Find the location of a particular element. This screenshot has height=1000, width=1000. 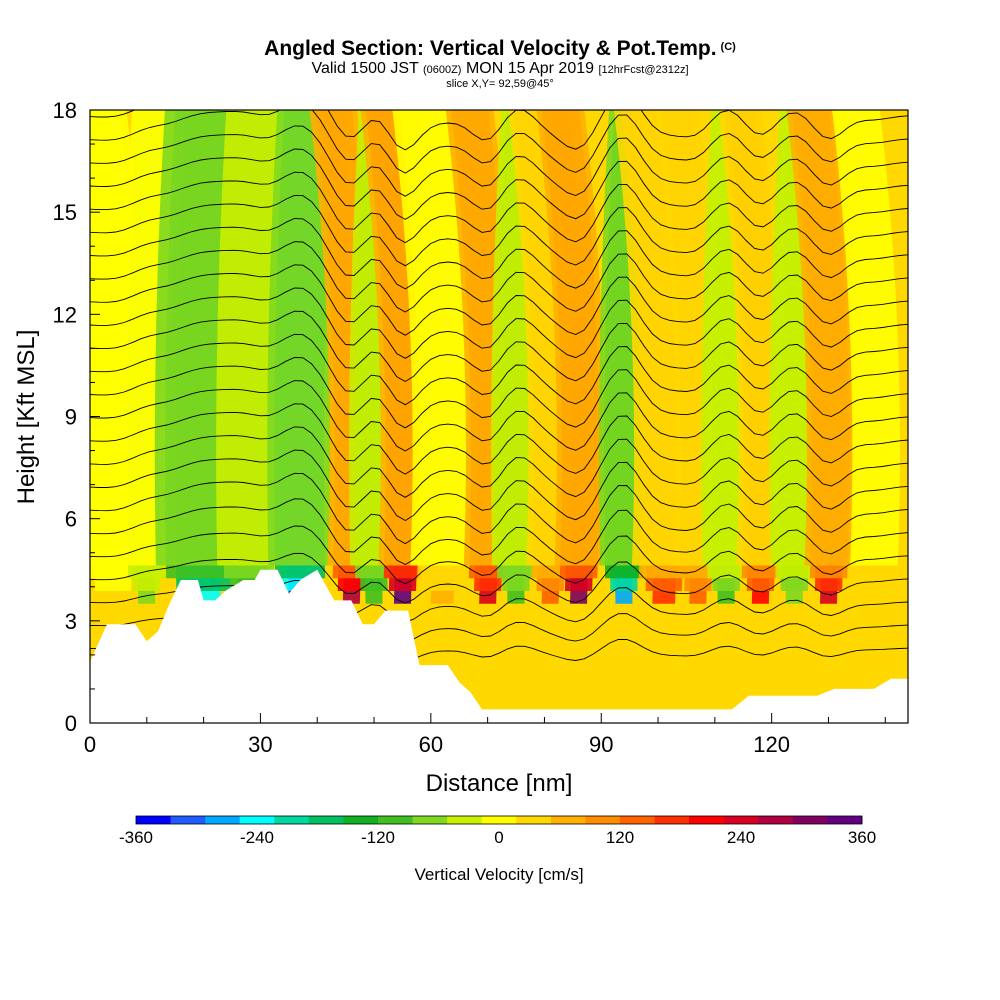

y-tick-label: 12 is located at coordinates (65, 314).